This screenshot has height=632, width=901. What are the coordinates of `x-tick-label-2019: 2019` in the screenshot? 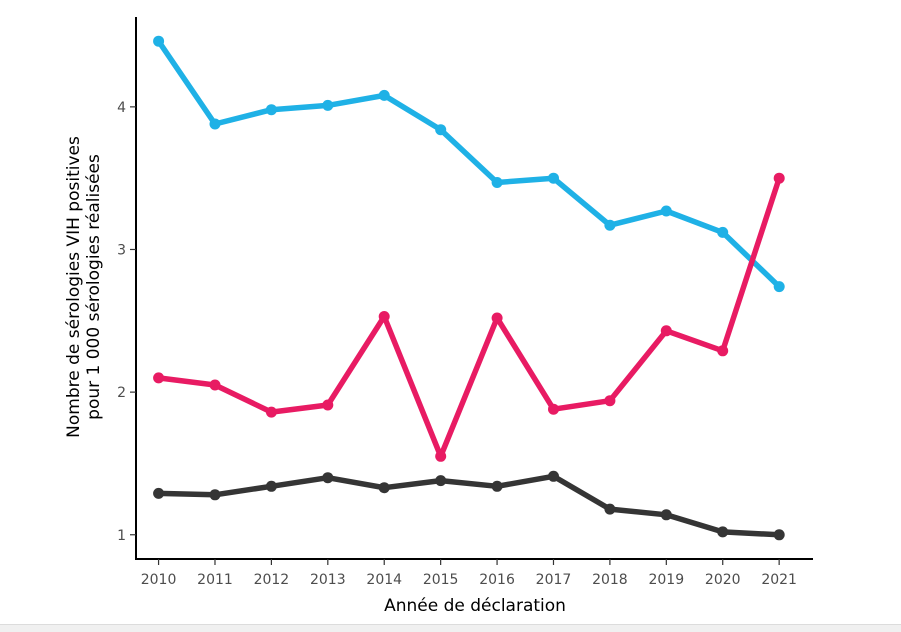 It's located at (666, 580).